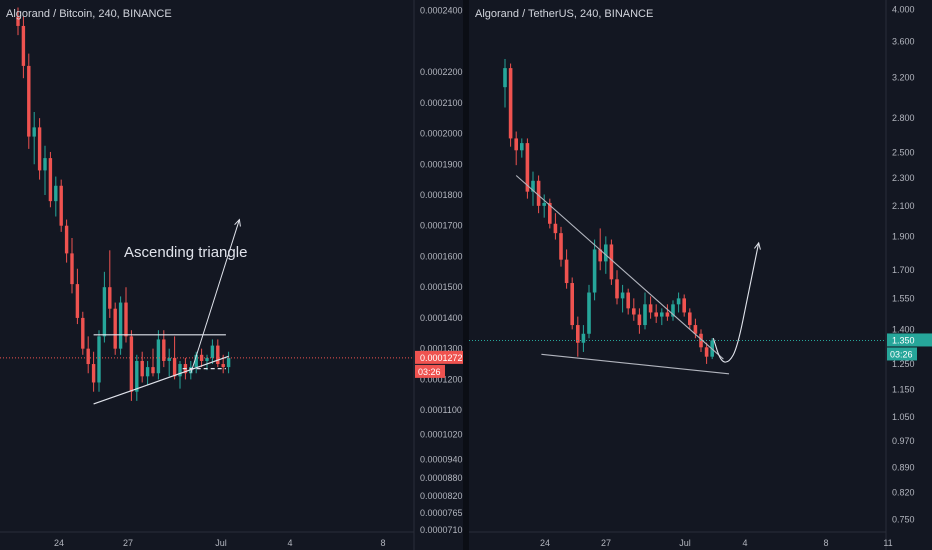 The image size is (932, 550). Describe the element at coordinates (441, 435) in the screenshot. I see `y-tick-label: 0.0001020` at that location.